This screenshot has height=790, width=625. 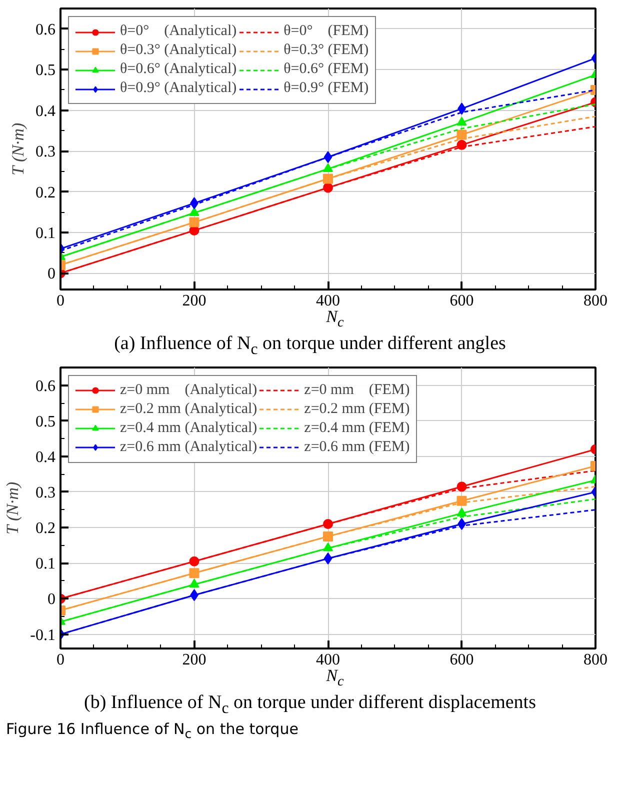 I want to click on text: (a) Influence of N$_{c}$ on torque under different angles, so click(x=310, y=345).